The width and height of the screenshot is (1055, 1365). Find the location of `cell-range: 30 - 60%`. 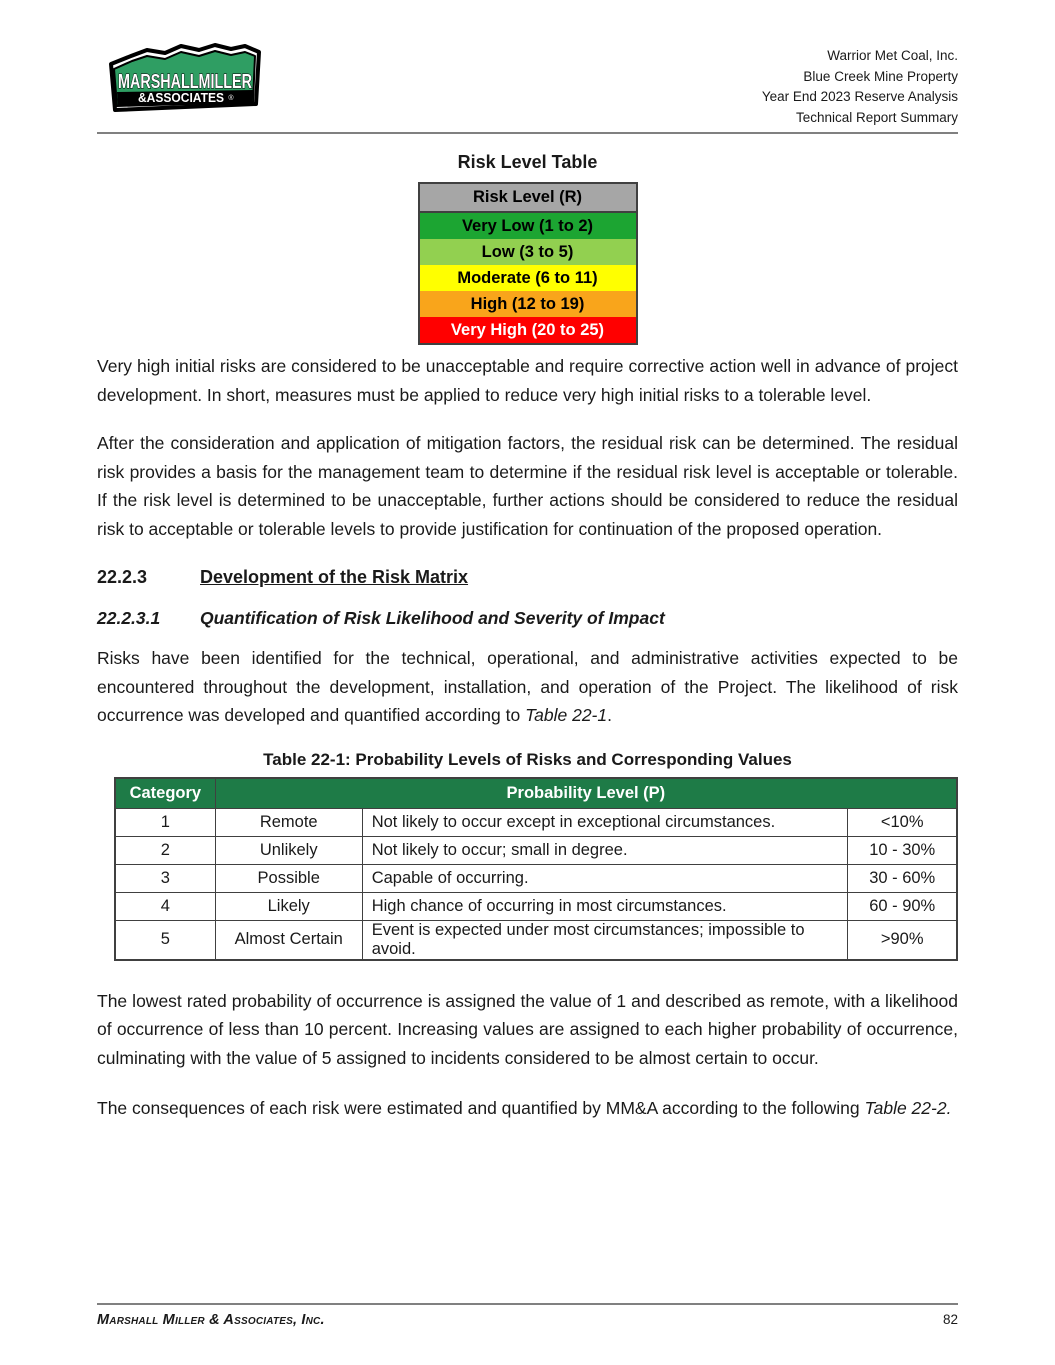

cell-range: 30 - 60% is located at coordinates (902, 878).